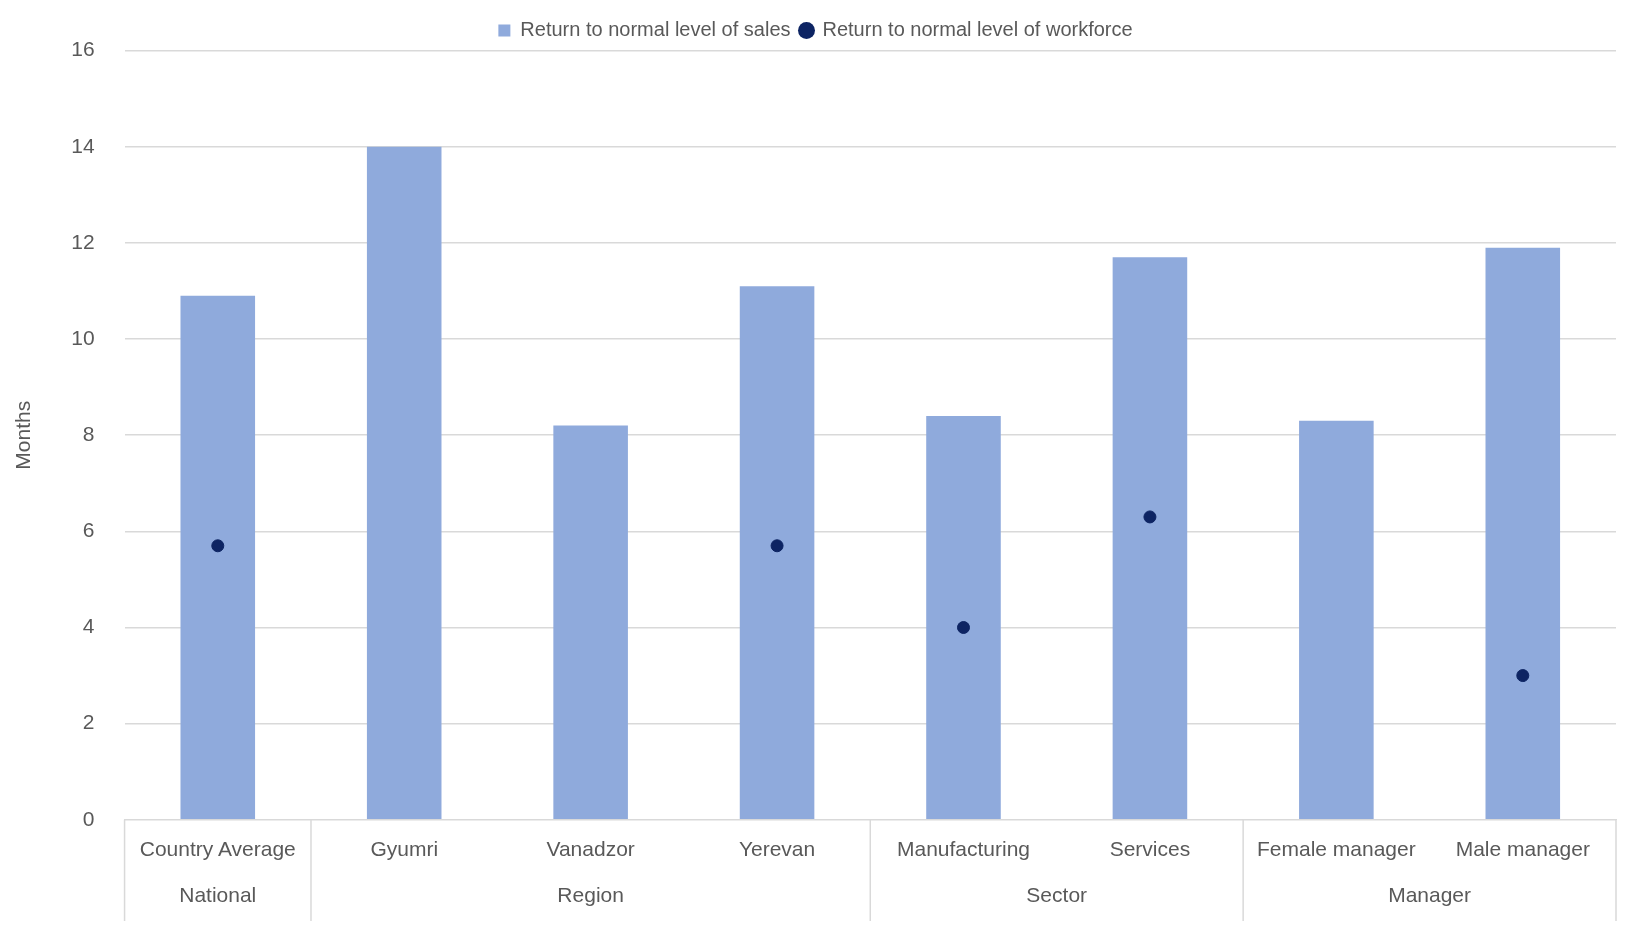 The width and height of the screenshot is (1631, 929). What do you see at coordinates (404, 849) in the screenshot?
I see `x-tick-label: Gyumri` at bounding box center [404, 849].